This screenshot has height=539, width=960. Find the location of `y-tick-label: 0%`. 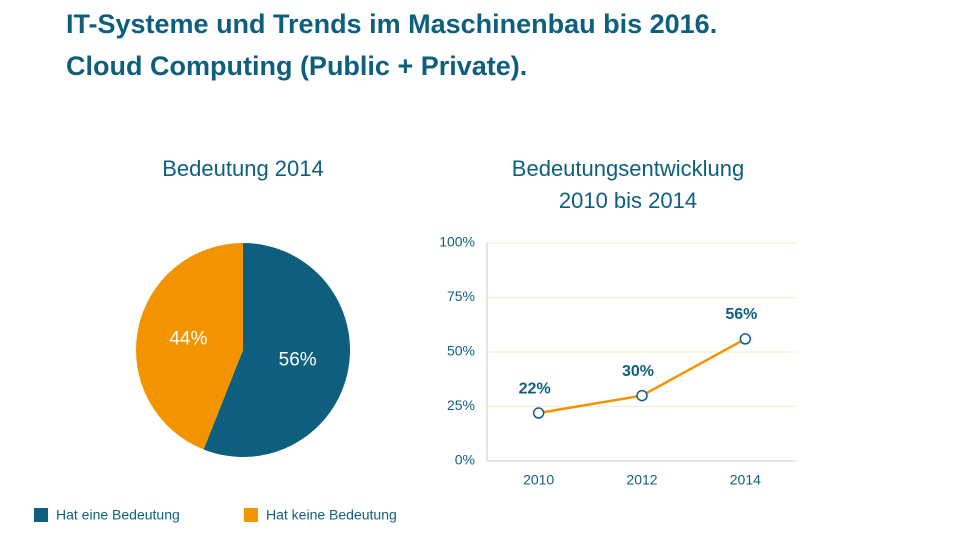

y-tick-label: 0% is located at coordinates (465, 460).